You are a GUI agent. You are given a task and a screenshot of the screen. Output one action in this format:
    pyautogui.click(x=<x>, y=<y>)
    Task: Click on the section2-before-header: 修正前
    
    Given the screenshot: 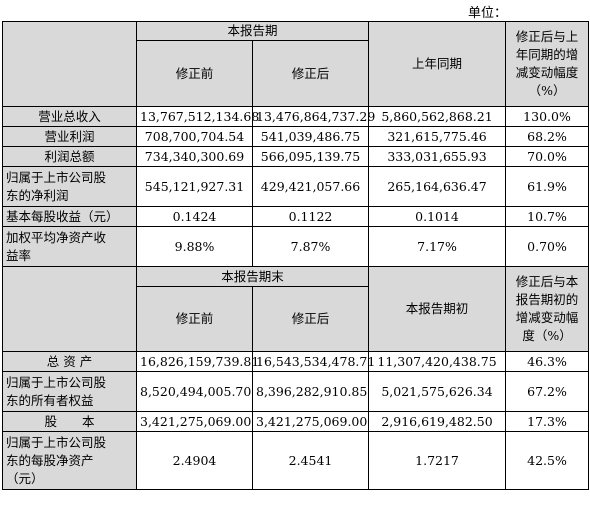 What is the action you would take?
    pyautogui.click(x=194, y=319)
    